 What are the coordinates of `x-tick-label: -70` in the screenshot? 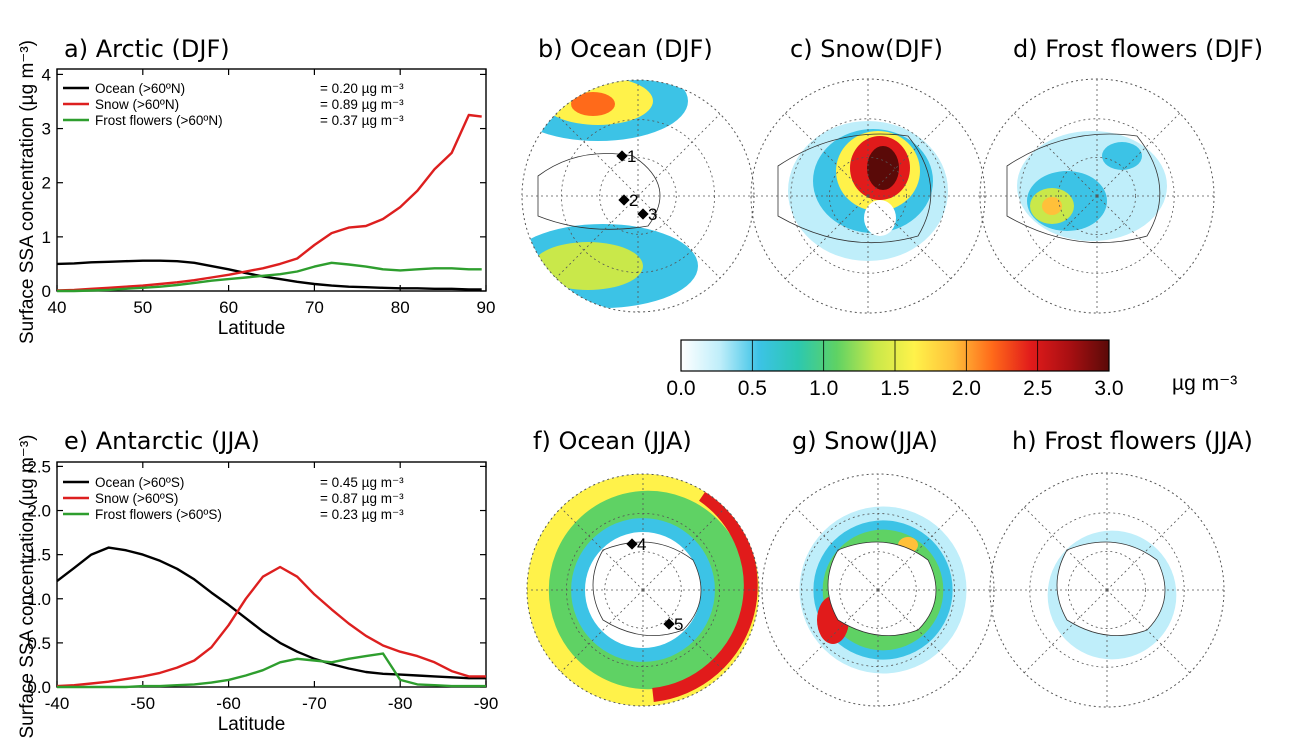 It's located at (314, 703).